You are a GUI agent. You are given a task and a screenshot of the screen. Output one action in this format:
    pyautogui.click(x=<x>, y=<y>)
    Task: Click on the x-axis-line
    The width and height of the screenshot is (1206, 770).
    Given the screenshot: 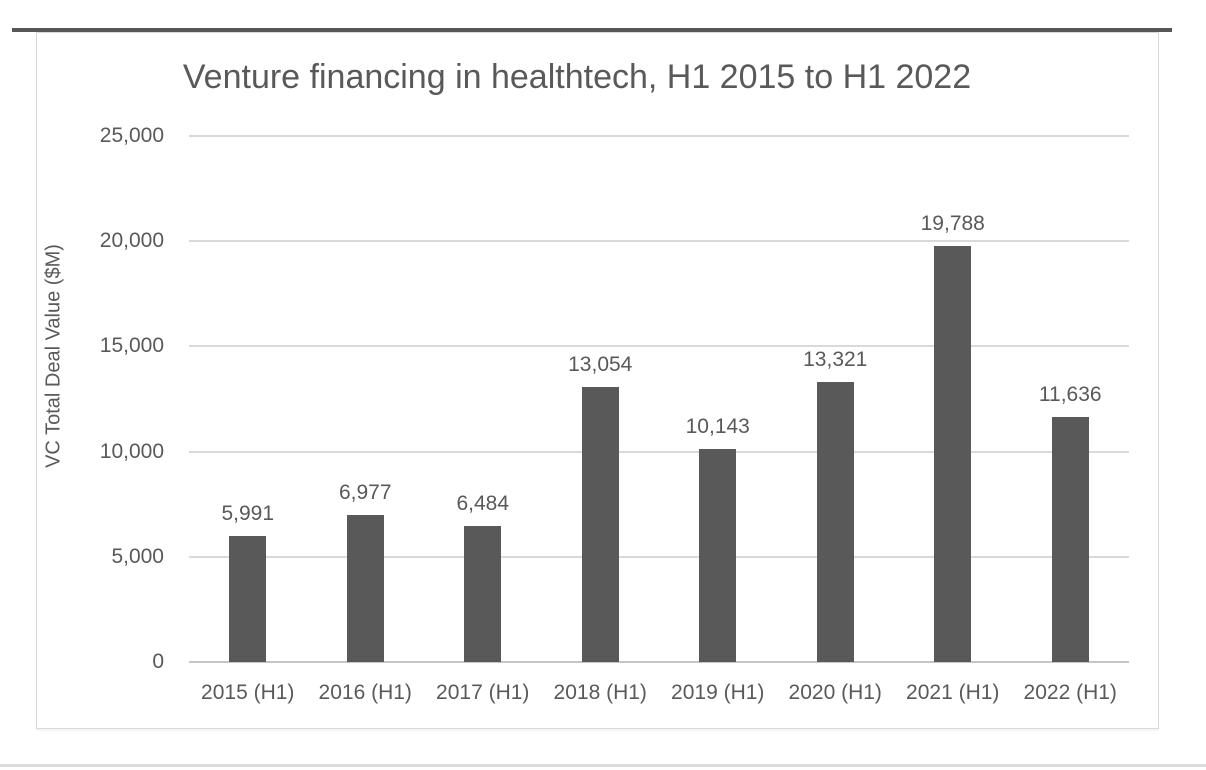 What is the action you would take?
    pyautogui.click(x=659, y=662)
    